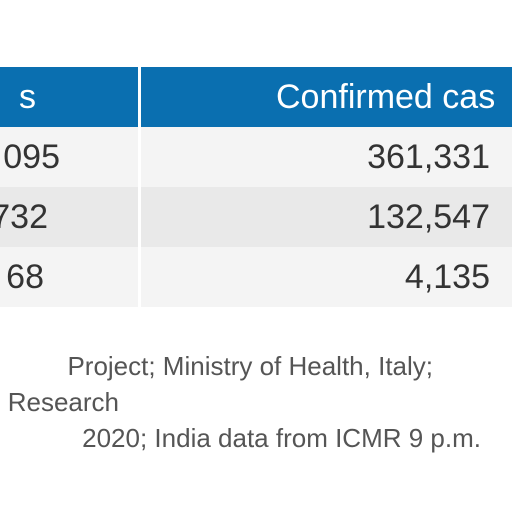 Image resolution: width=512 pixels, height=512 pixels. I want to click on table-cell-left: 732, so click(24, 216).